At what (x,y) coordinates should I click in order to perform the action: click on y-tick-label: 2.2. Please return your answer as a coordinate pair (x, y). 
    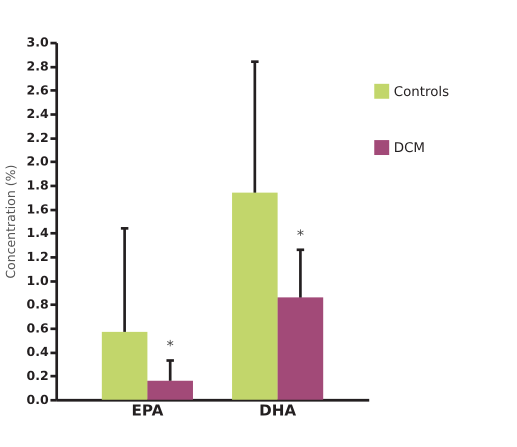
    Looking at the image, I should click on (37, 137).